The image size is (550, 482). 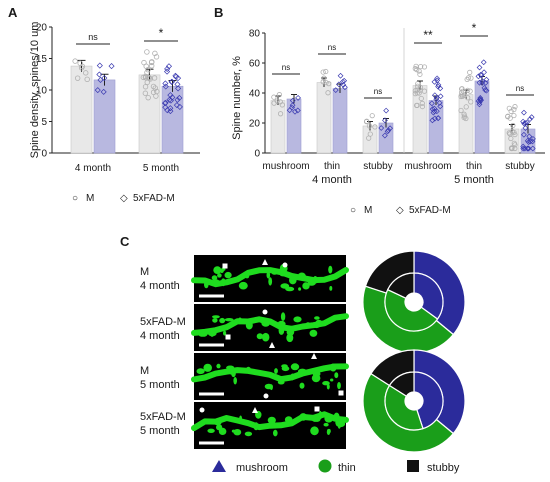 I want to click on legend-b-m-marker: ○, so click(x=353, y=210).